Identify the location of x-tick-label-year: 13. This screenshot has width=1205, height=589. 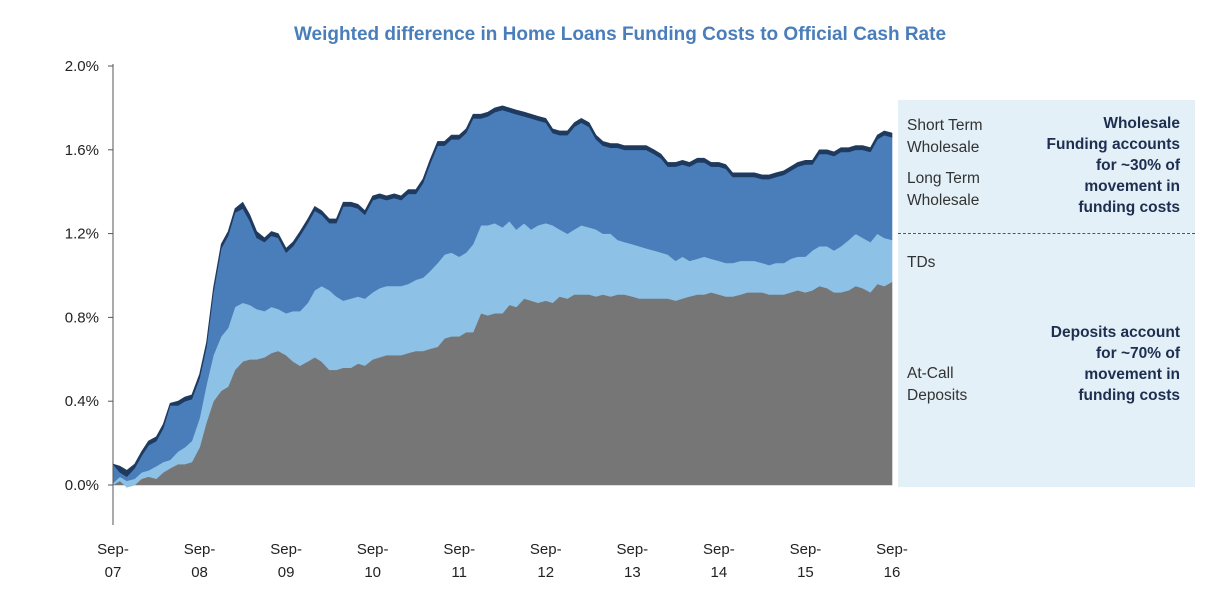
(632, 572).